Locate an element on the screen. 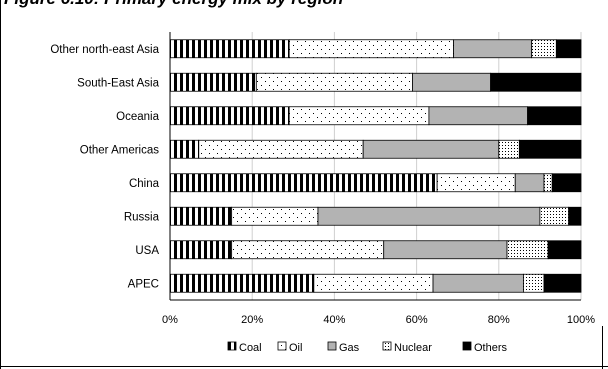  bar-segment-coal-other-americas is located at coordinates (184, 149).